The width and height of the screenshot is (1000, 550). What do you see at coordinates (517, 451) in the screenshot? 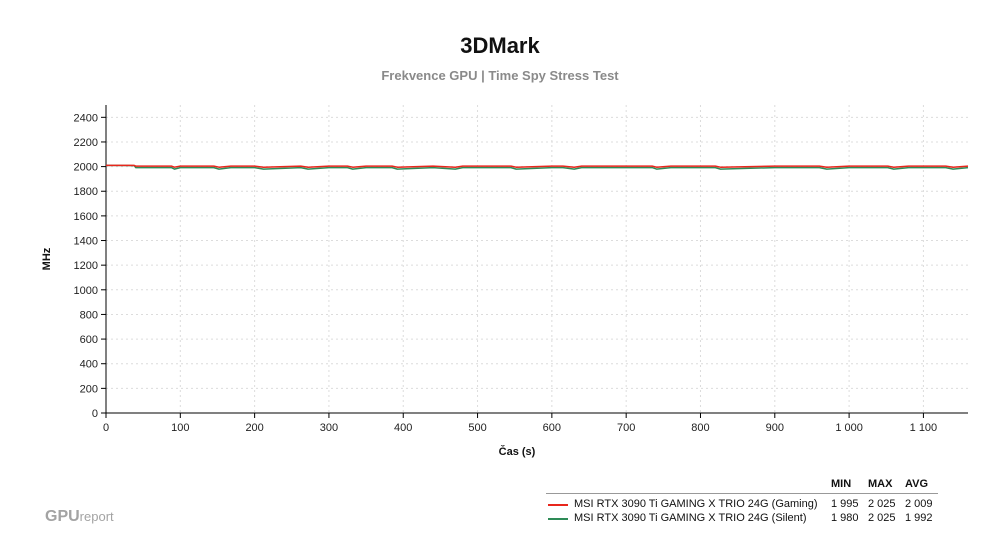
I see `x-axis-label: Čas (s)` at bounding box center [517, 451].